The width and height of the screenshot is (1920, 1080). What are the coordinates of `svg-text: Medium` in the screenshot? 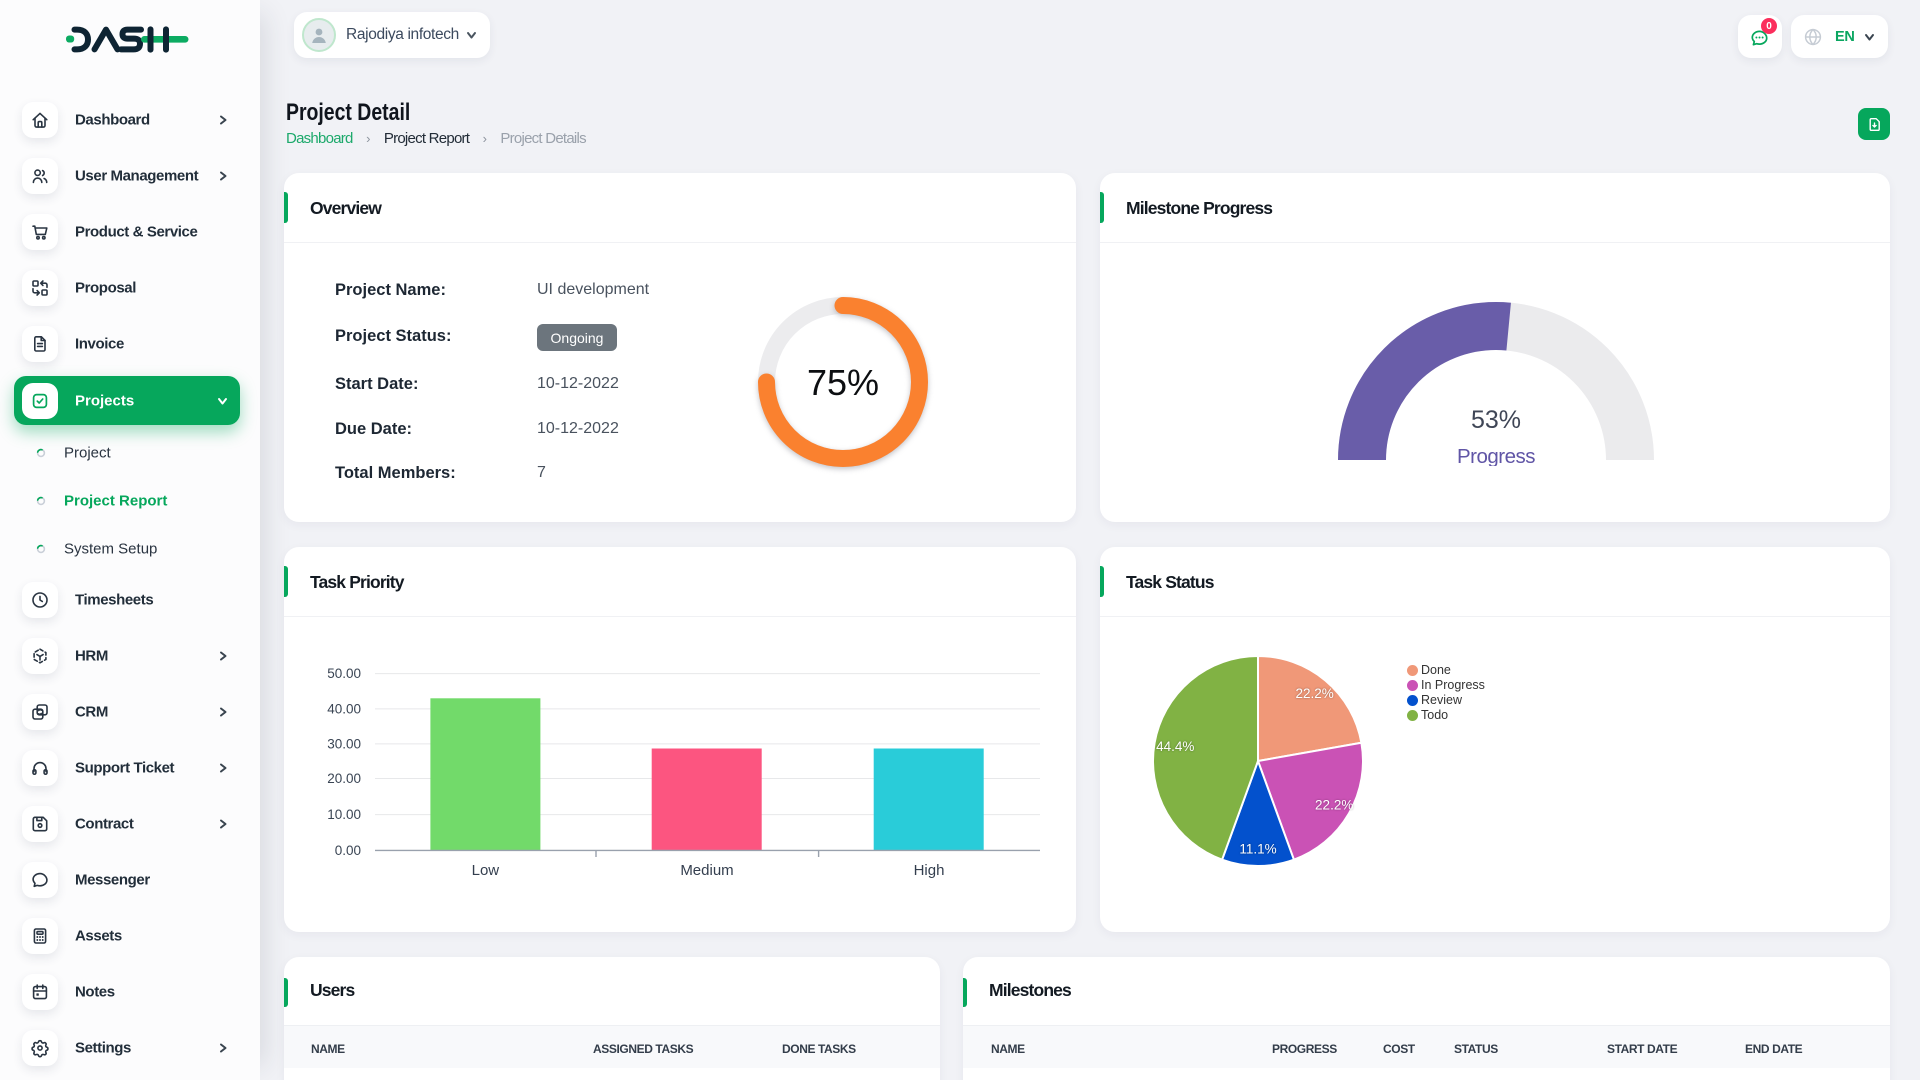 It's located at (706, 870).